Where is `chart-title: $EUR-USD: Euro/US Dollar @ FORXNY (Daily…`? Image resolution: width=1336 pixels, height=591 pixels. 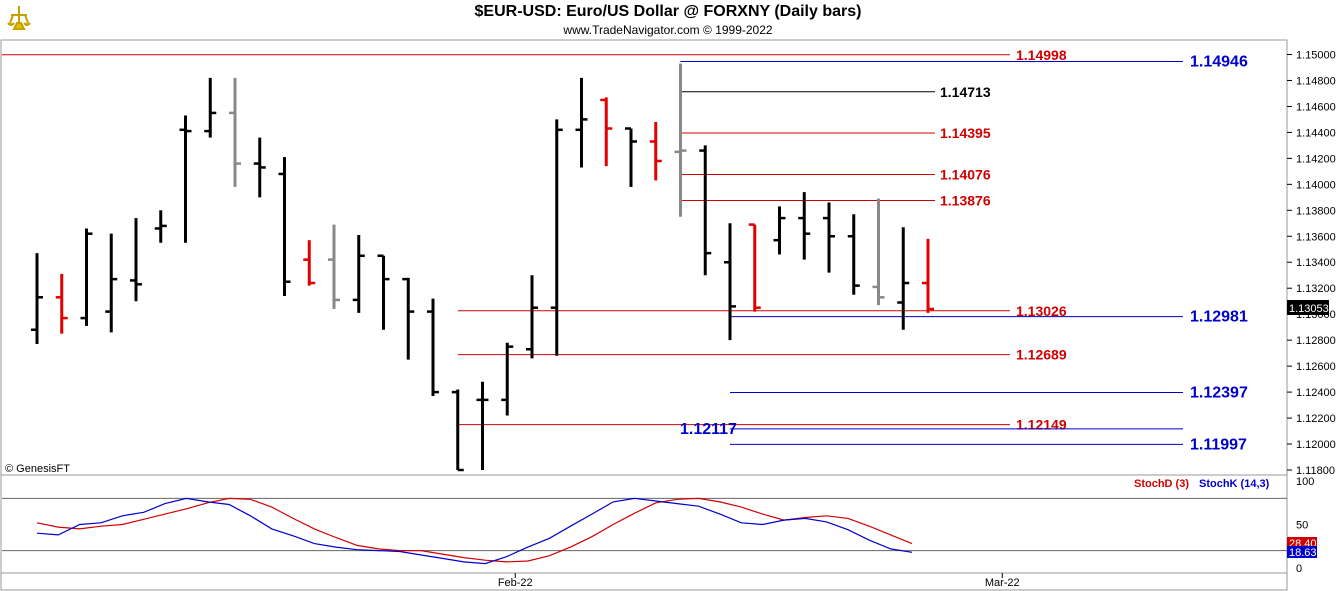
chart-title: $EUR-USD: Euro/US Dollar @ FORXNY (Daily… is located at coordinates (668, 11).